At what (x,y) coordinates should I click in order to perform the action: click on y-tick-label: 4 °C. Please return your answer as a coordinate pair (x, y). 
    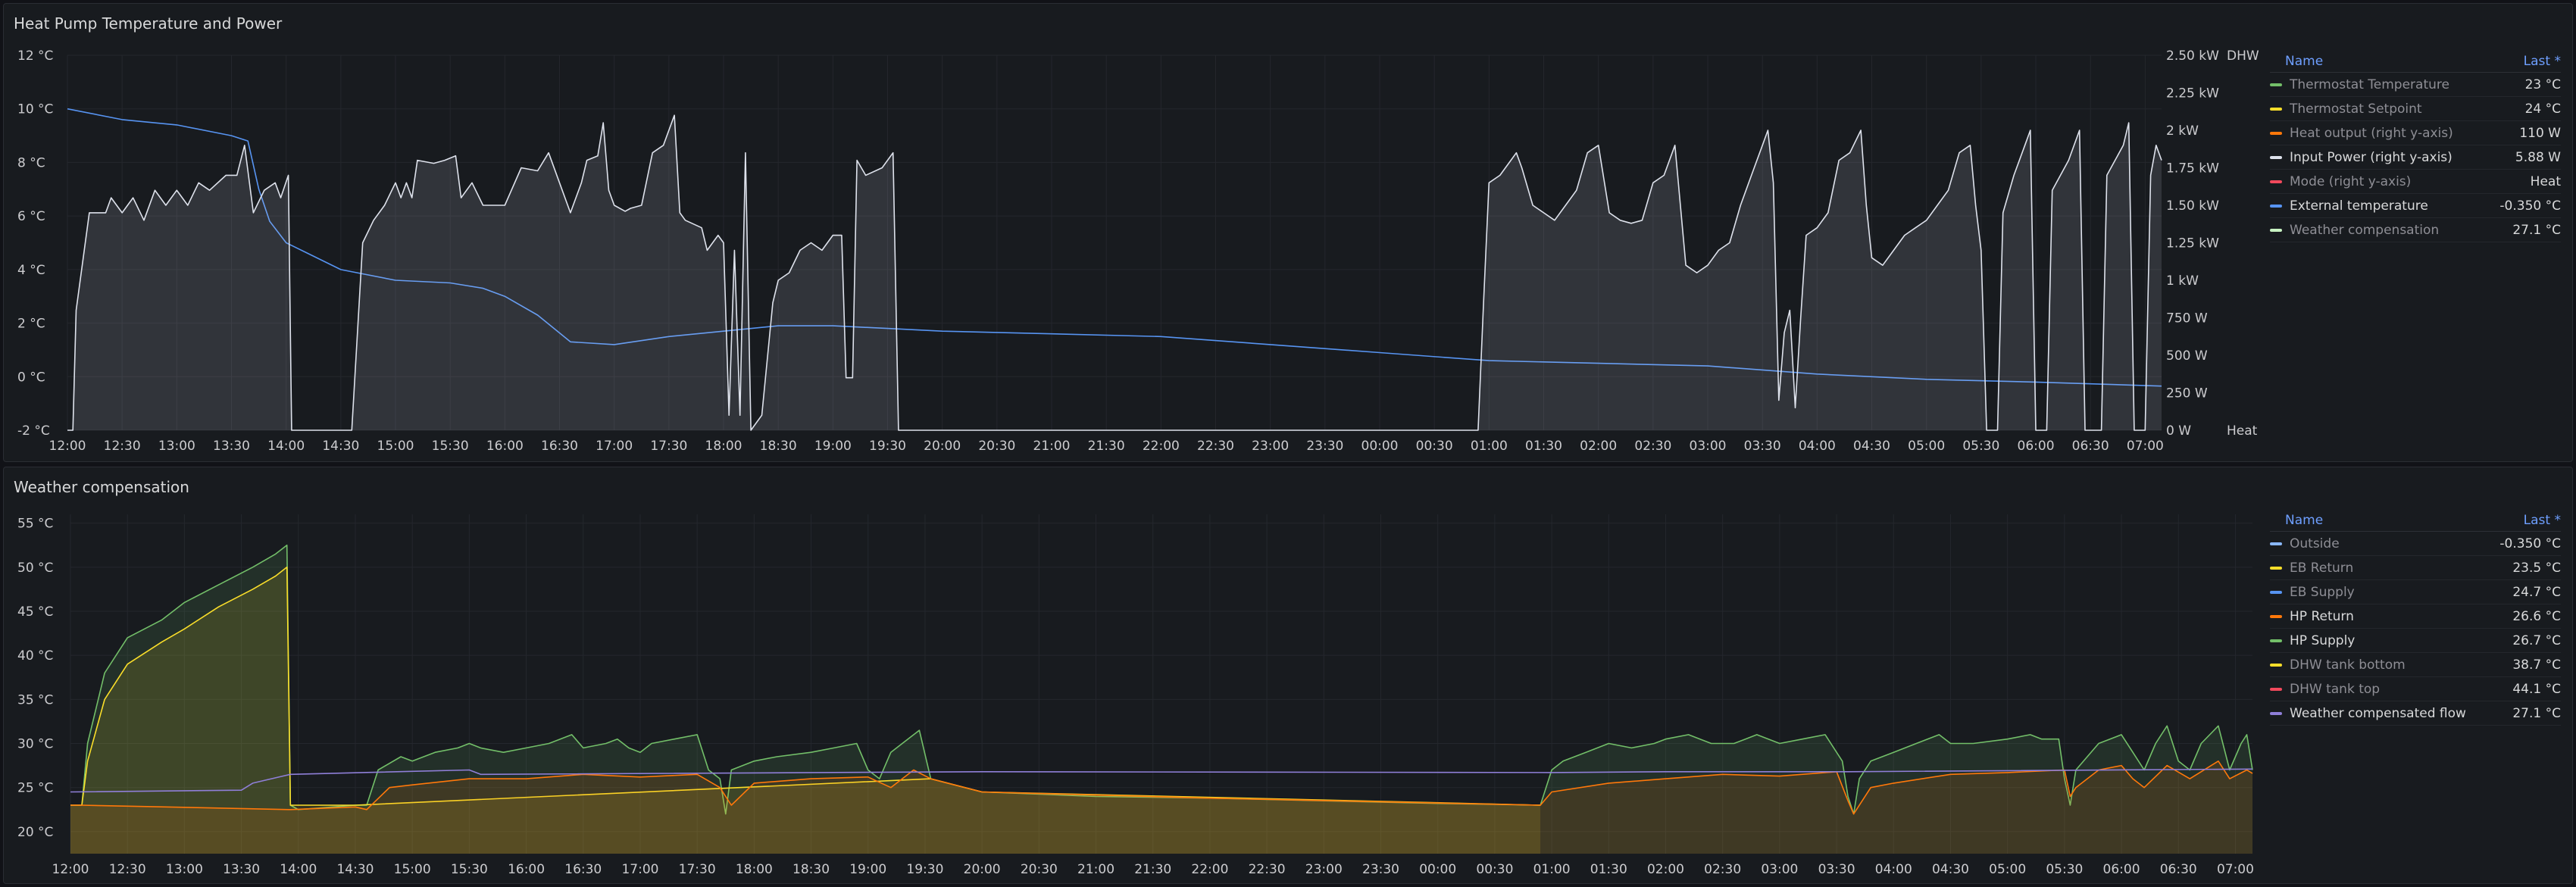
    Looking at the image, I should click on (31, 270).